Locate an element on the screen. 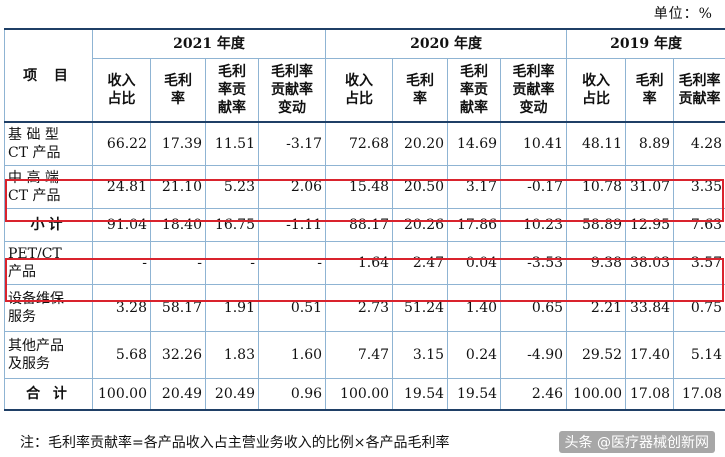 This screenshot has width=725, height=457. header-2019-contribution: 毛利率 贡献率 is located at coordinates (699, 90).